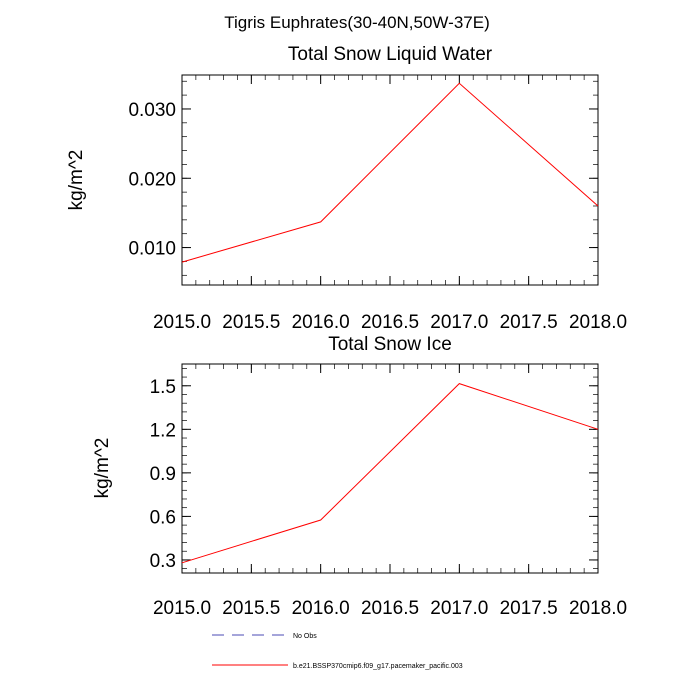 This screenshot has height=700, width=700. Describe the element at coordinates (163, 561) in the screenshot. I see `y-tick-label: 0.3` at that location.